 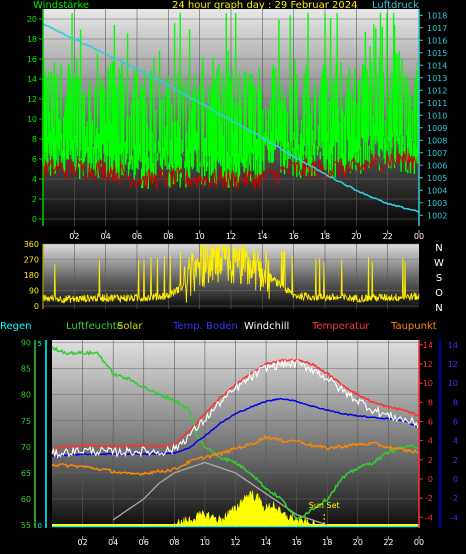 I want to click on windspeed-axis-title: Windstärke, so click(x=61, y=5).